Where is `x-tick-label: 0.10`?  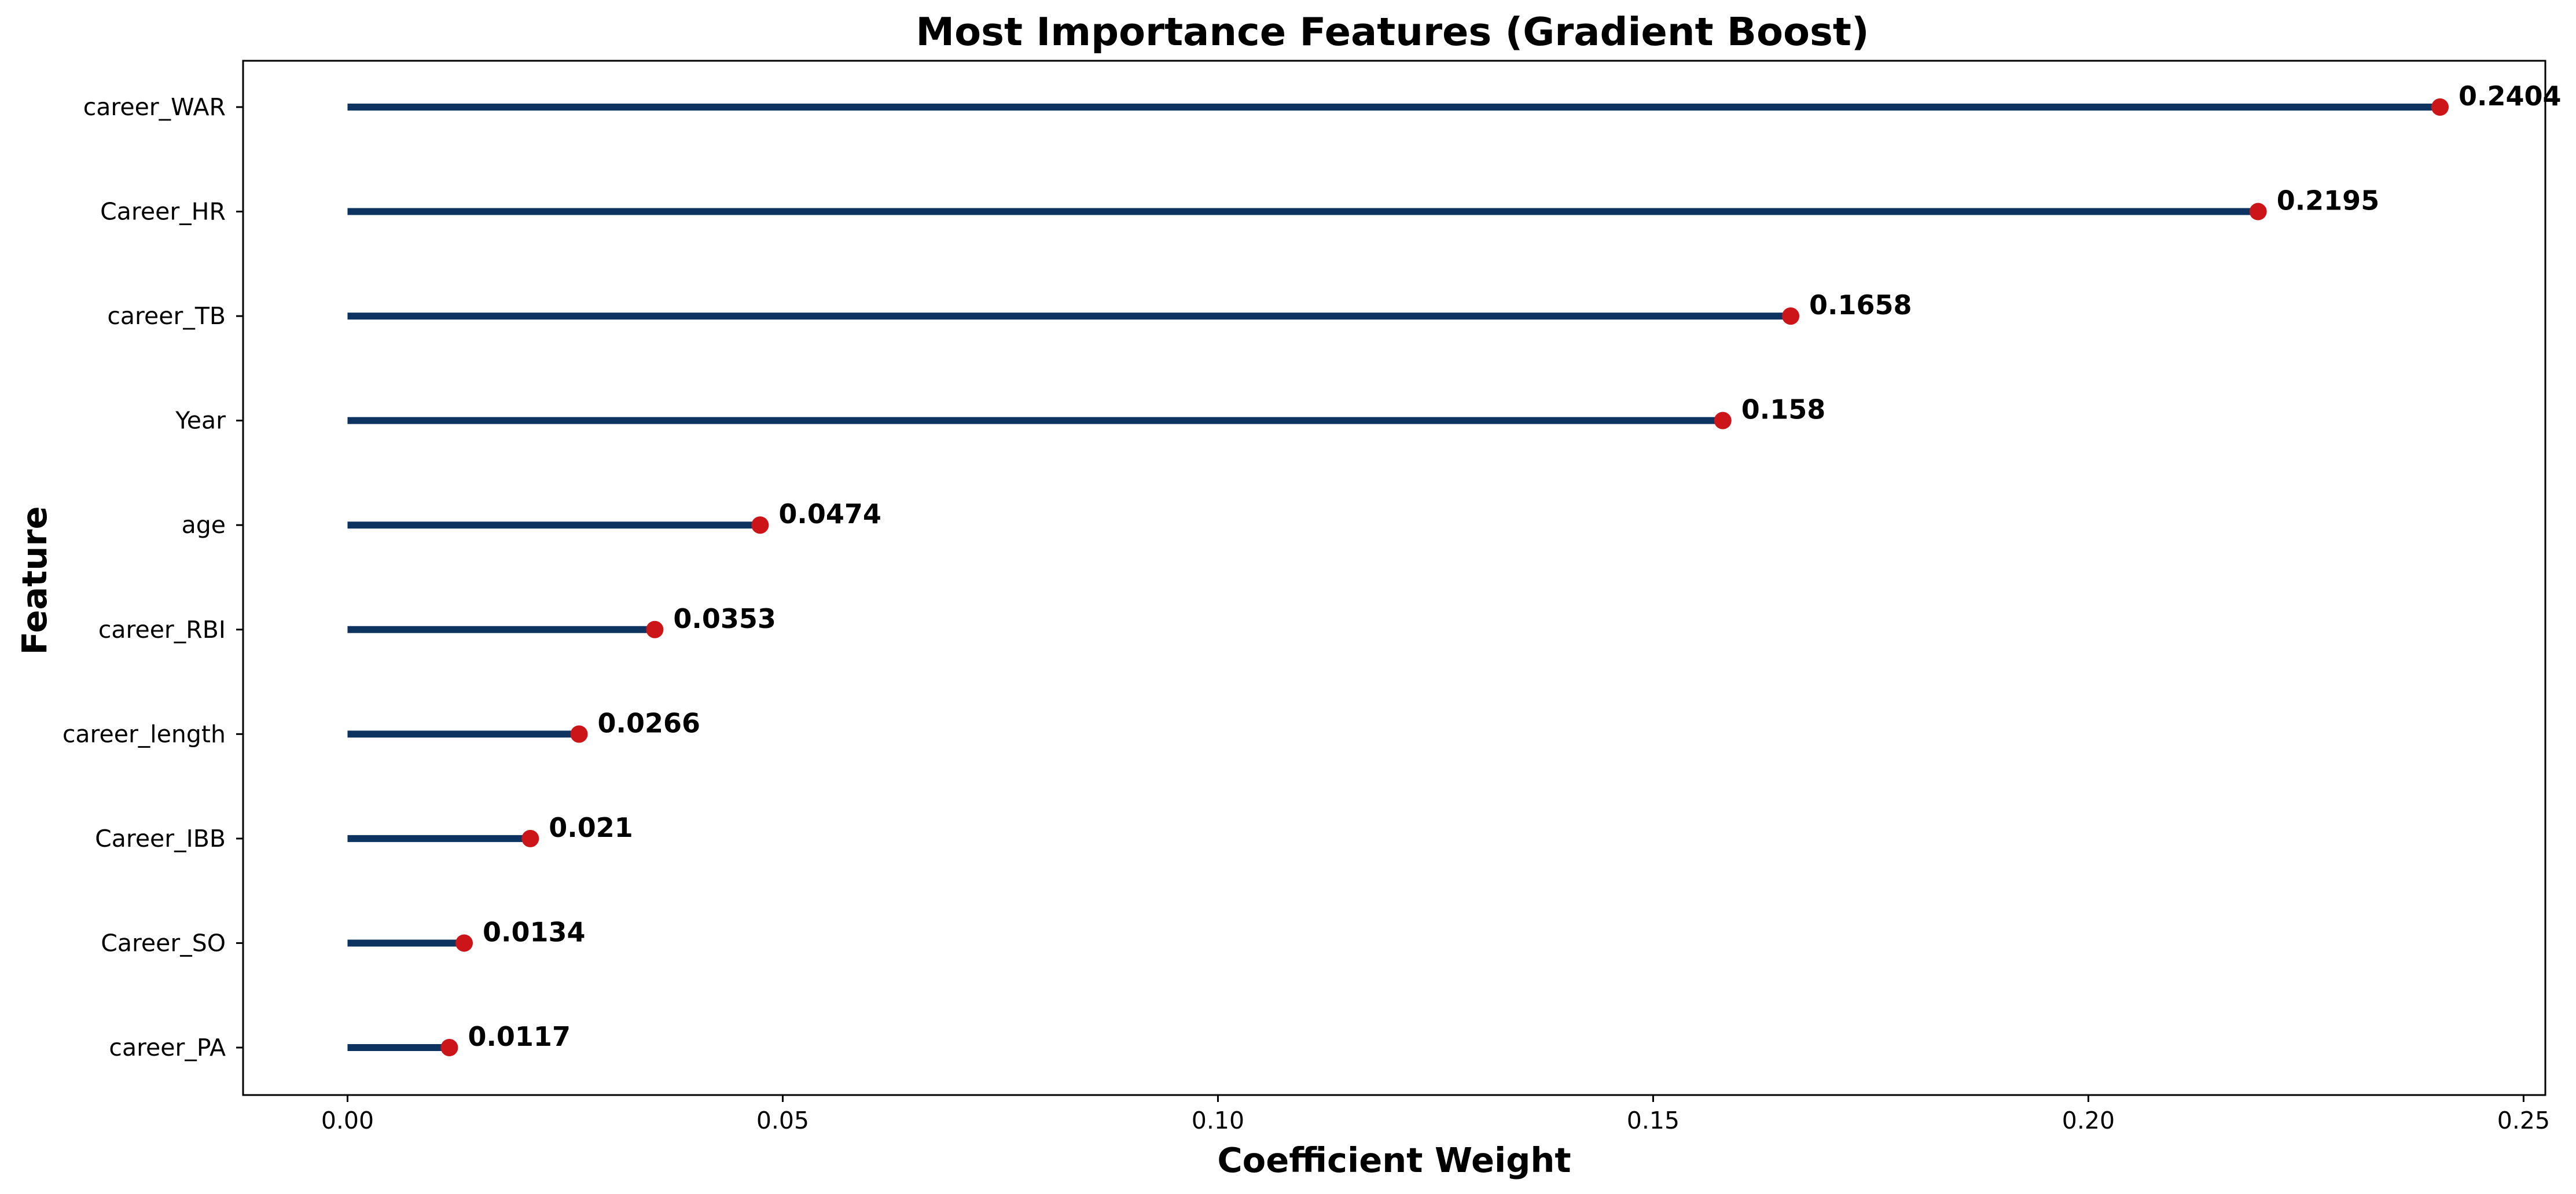
x-tick-label: 0.10 is located at coordinates (1218, 1120).